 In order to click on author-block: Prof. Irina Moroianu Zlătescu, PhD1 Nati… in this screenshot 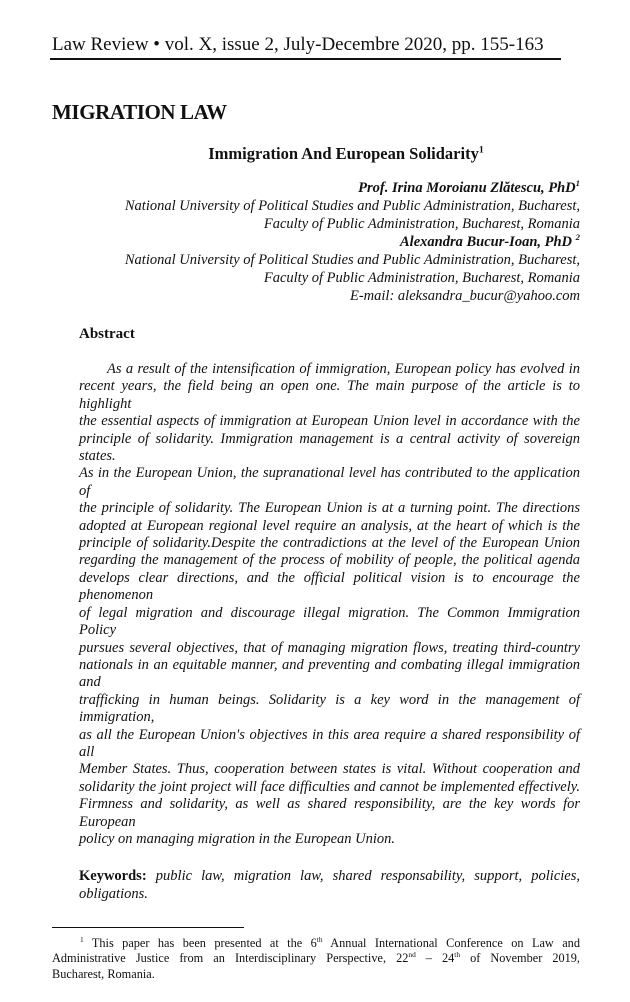, I will do `click(316, 242)`.